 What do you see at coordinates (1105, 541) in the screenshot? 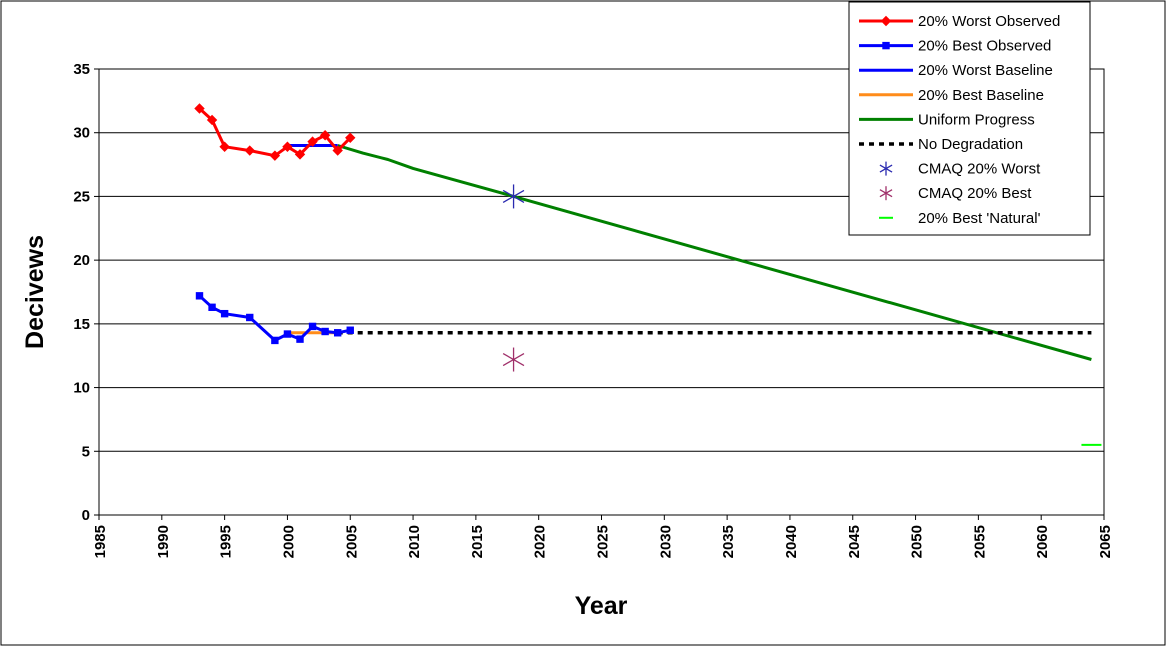
I see `x-tick-label: 2065` at bounding box center [1105, 541].